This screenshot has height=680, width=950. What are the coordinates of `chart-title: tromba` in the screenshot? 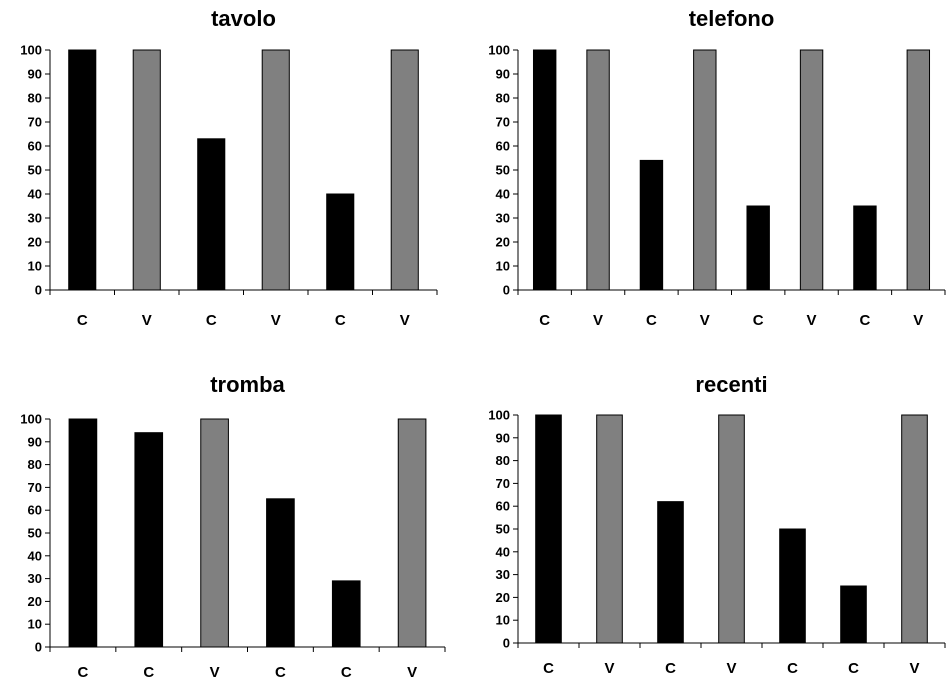 It's located at (247, 384).